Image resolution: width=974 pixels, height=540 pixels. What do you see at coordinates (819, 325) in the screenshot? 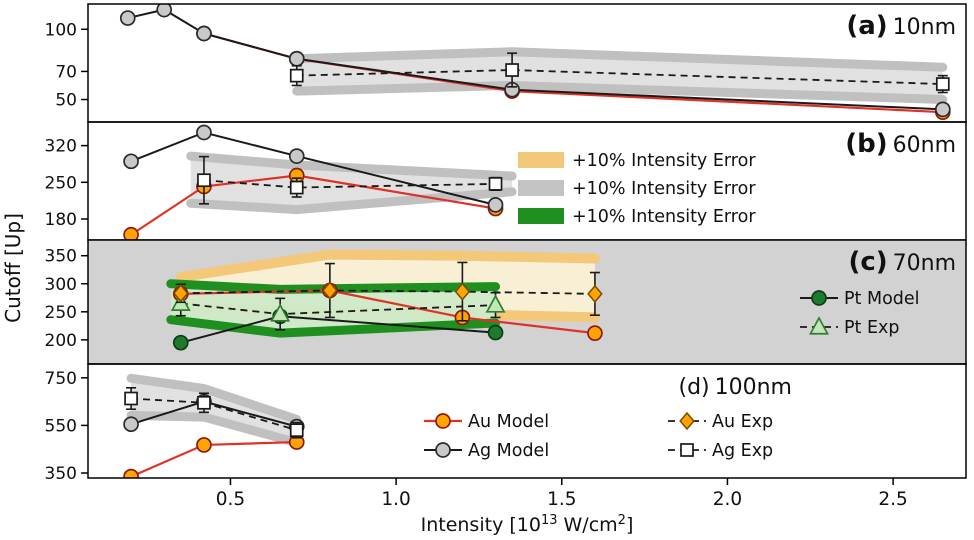
I see `legend-marker-pt-exp` at bounding box center [819, 325].